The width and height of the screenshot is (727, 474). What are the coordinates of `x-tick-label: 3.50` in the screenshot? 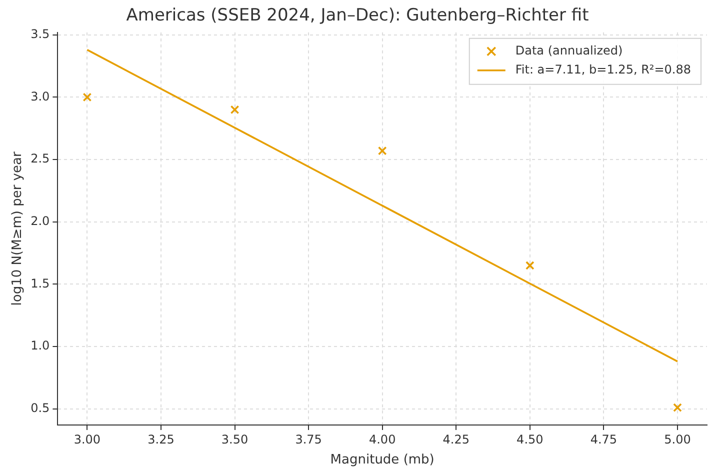 It's located at (234, 439).